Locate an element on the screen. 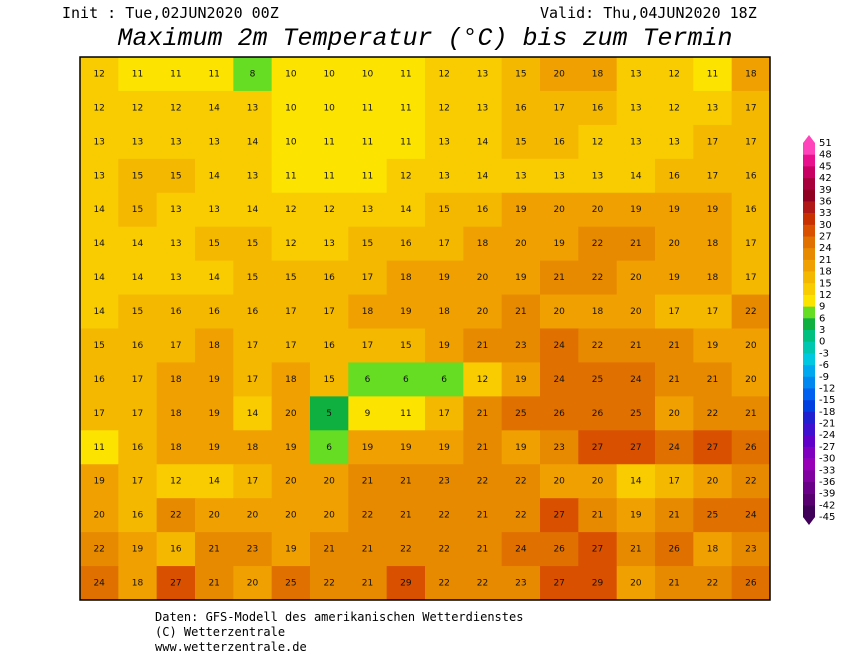  colorbar-label: 45 is located at coordinates (825, 166).